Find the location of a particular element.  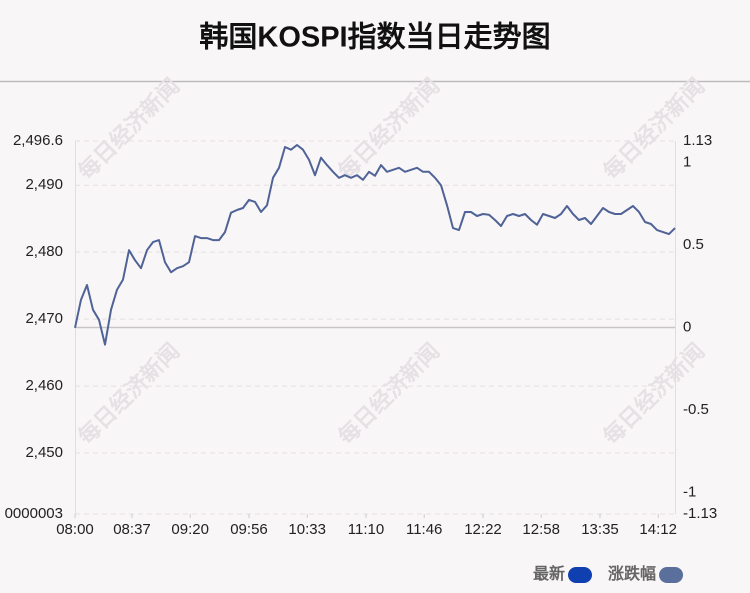

y2-tick-label: 1.13 is located at coordinates (697, 140).